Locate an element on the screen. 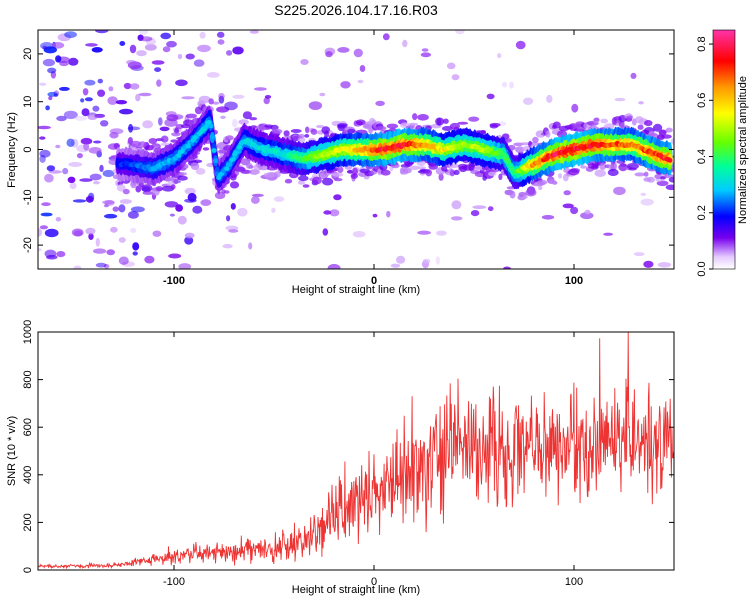  colorbar-tick-label: 0.0 is located at coordinates (702, 268).